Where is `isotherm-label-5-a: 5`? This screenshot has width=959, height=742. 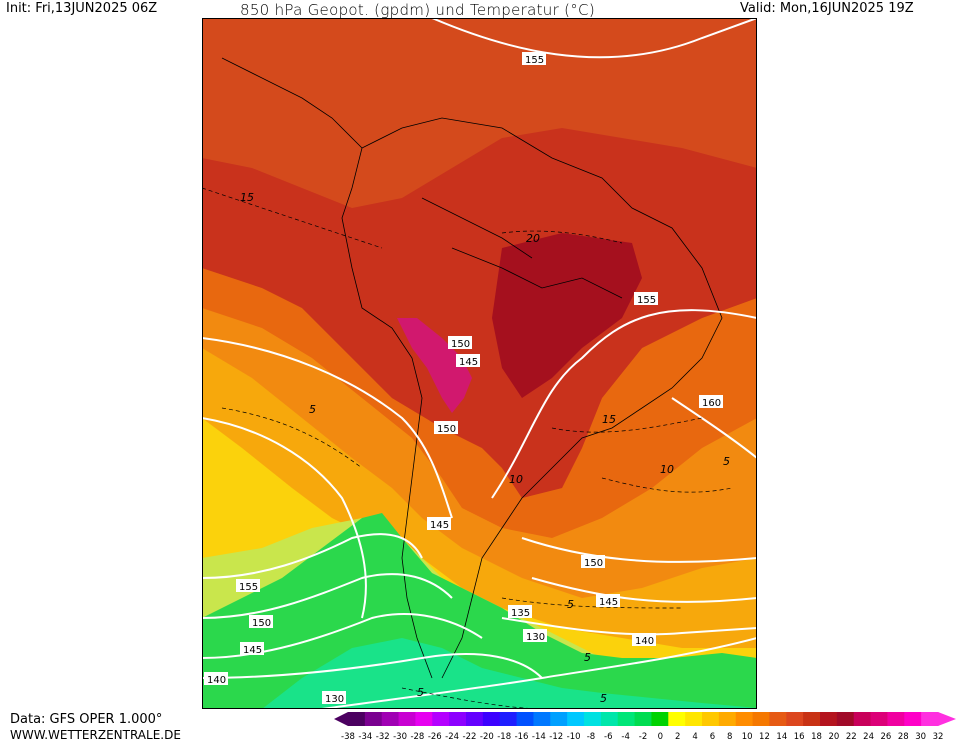 isotherm-label-5-a: 5 is located at coordinates (312, 409).